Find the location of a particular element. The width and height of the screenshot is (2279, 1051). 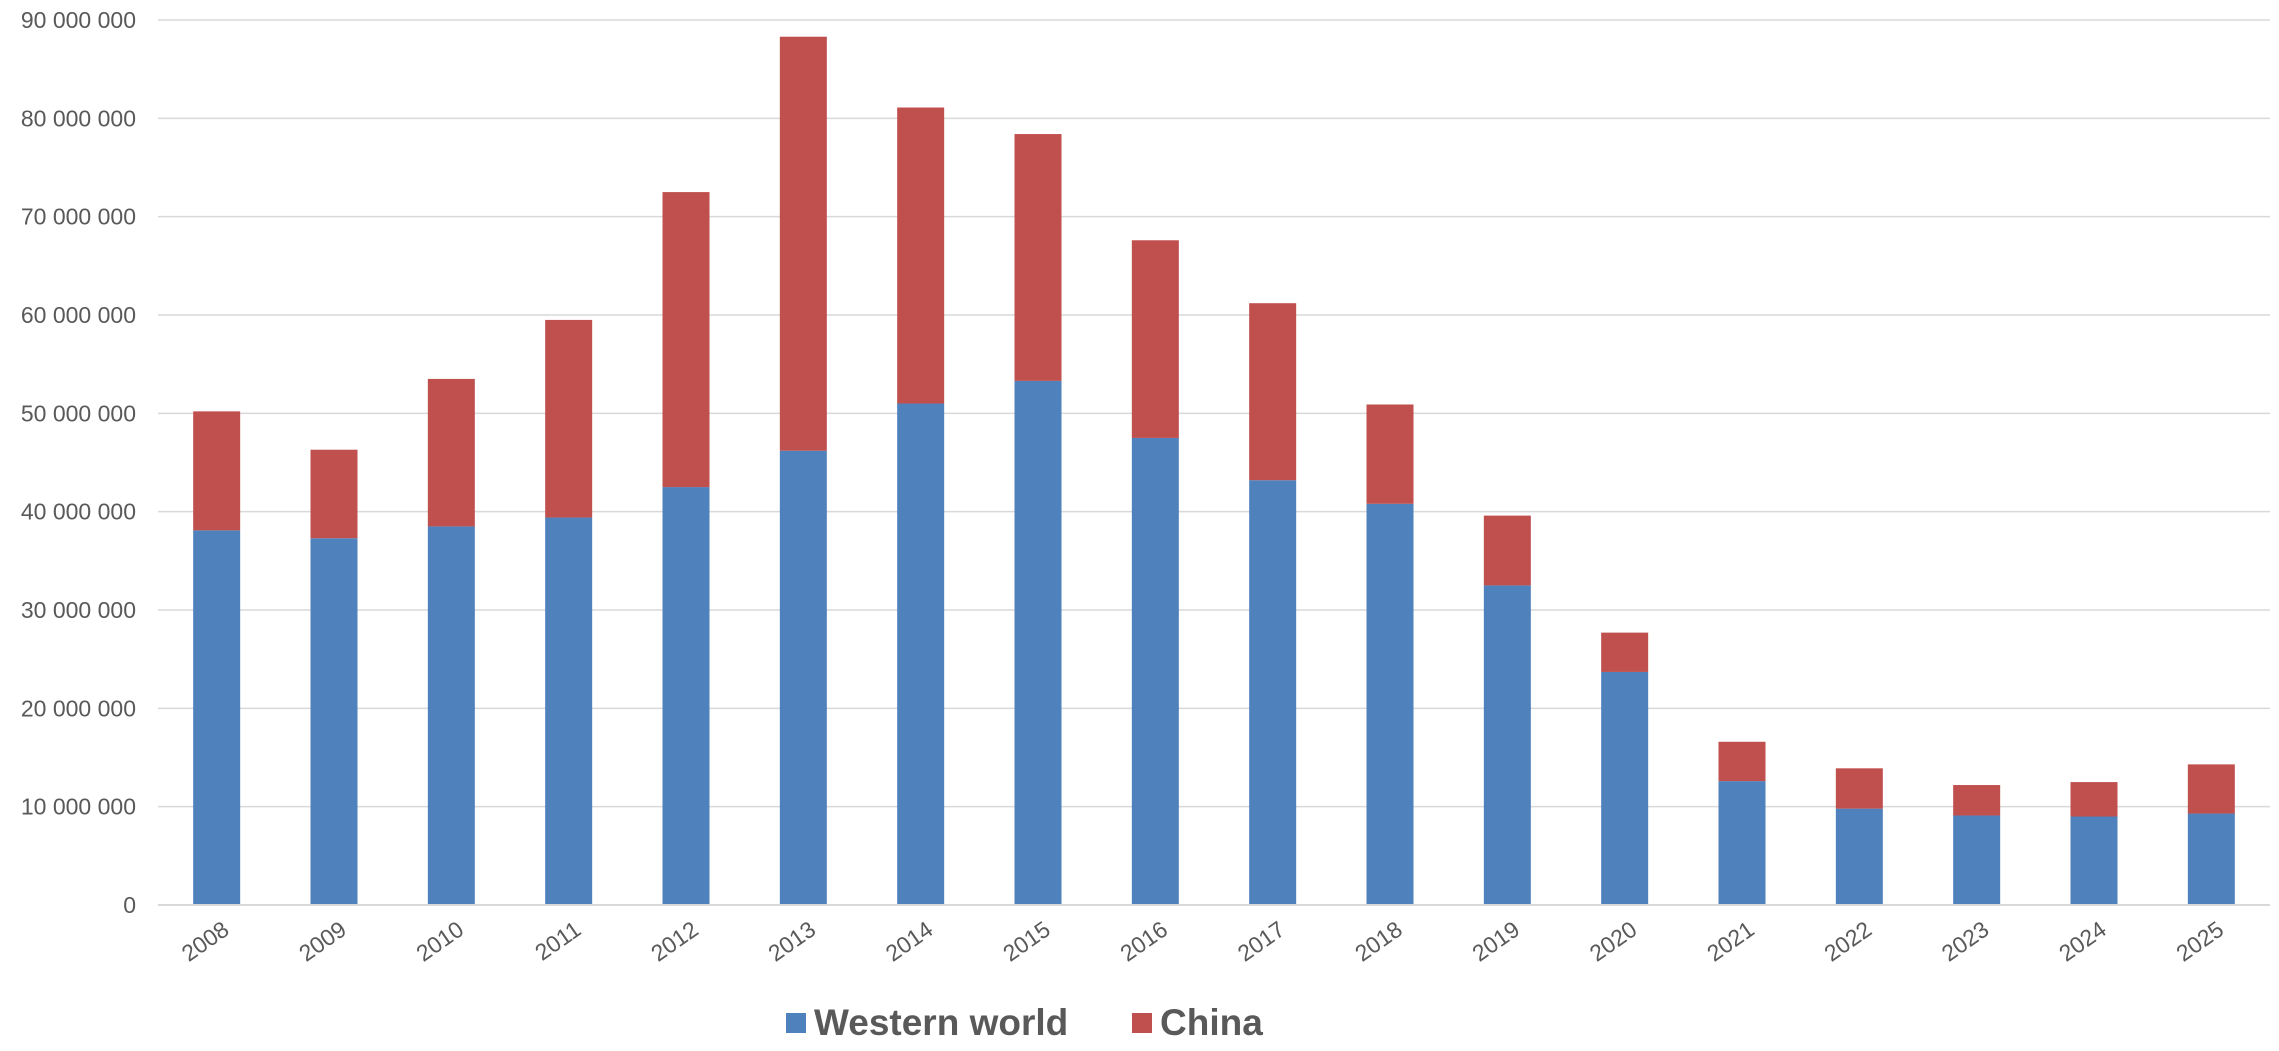

x-tick-label: 2012 is located at coordinates (674, 941).